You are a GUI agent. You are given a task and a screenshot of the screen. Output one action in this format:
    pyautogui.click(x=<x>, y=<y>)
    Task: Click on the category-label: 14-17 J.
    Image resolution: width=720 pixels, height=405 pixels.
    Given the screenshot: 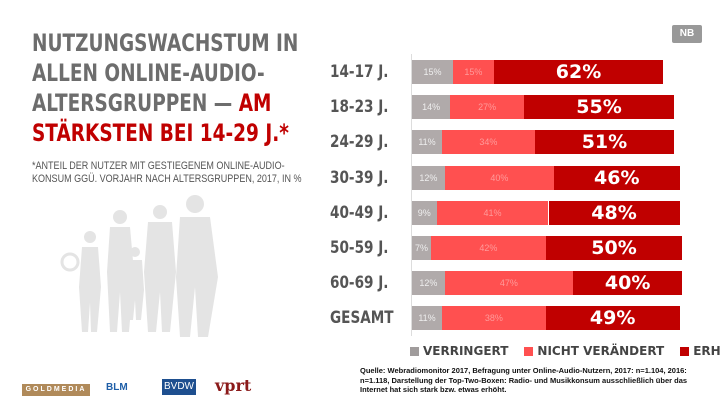 What is the action you would take?
    pyautogui.click(x=359, y=72)
    